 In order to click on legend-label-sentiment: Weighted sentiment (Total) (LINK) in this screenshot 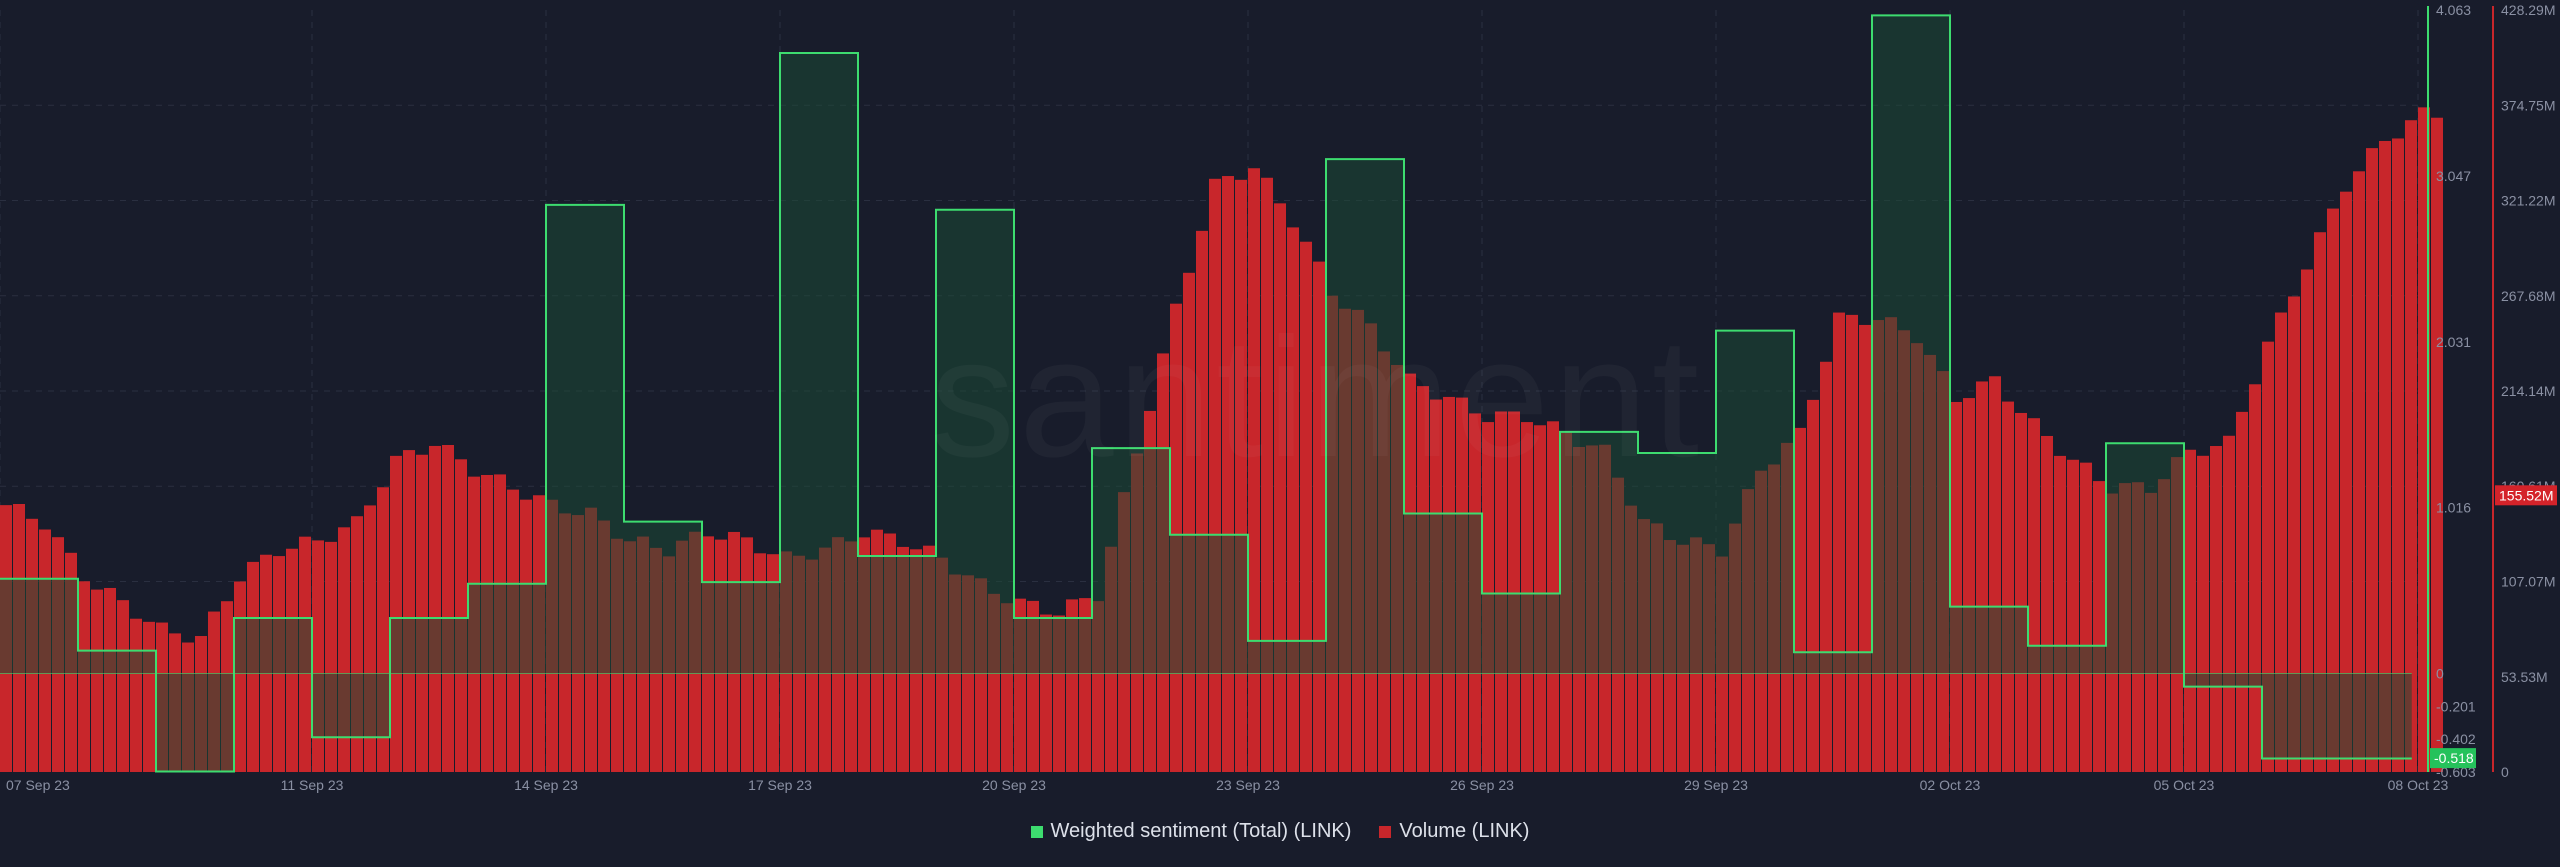, I will do `click(1201, 831)`.